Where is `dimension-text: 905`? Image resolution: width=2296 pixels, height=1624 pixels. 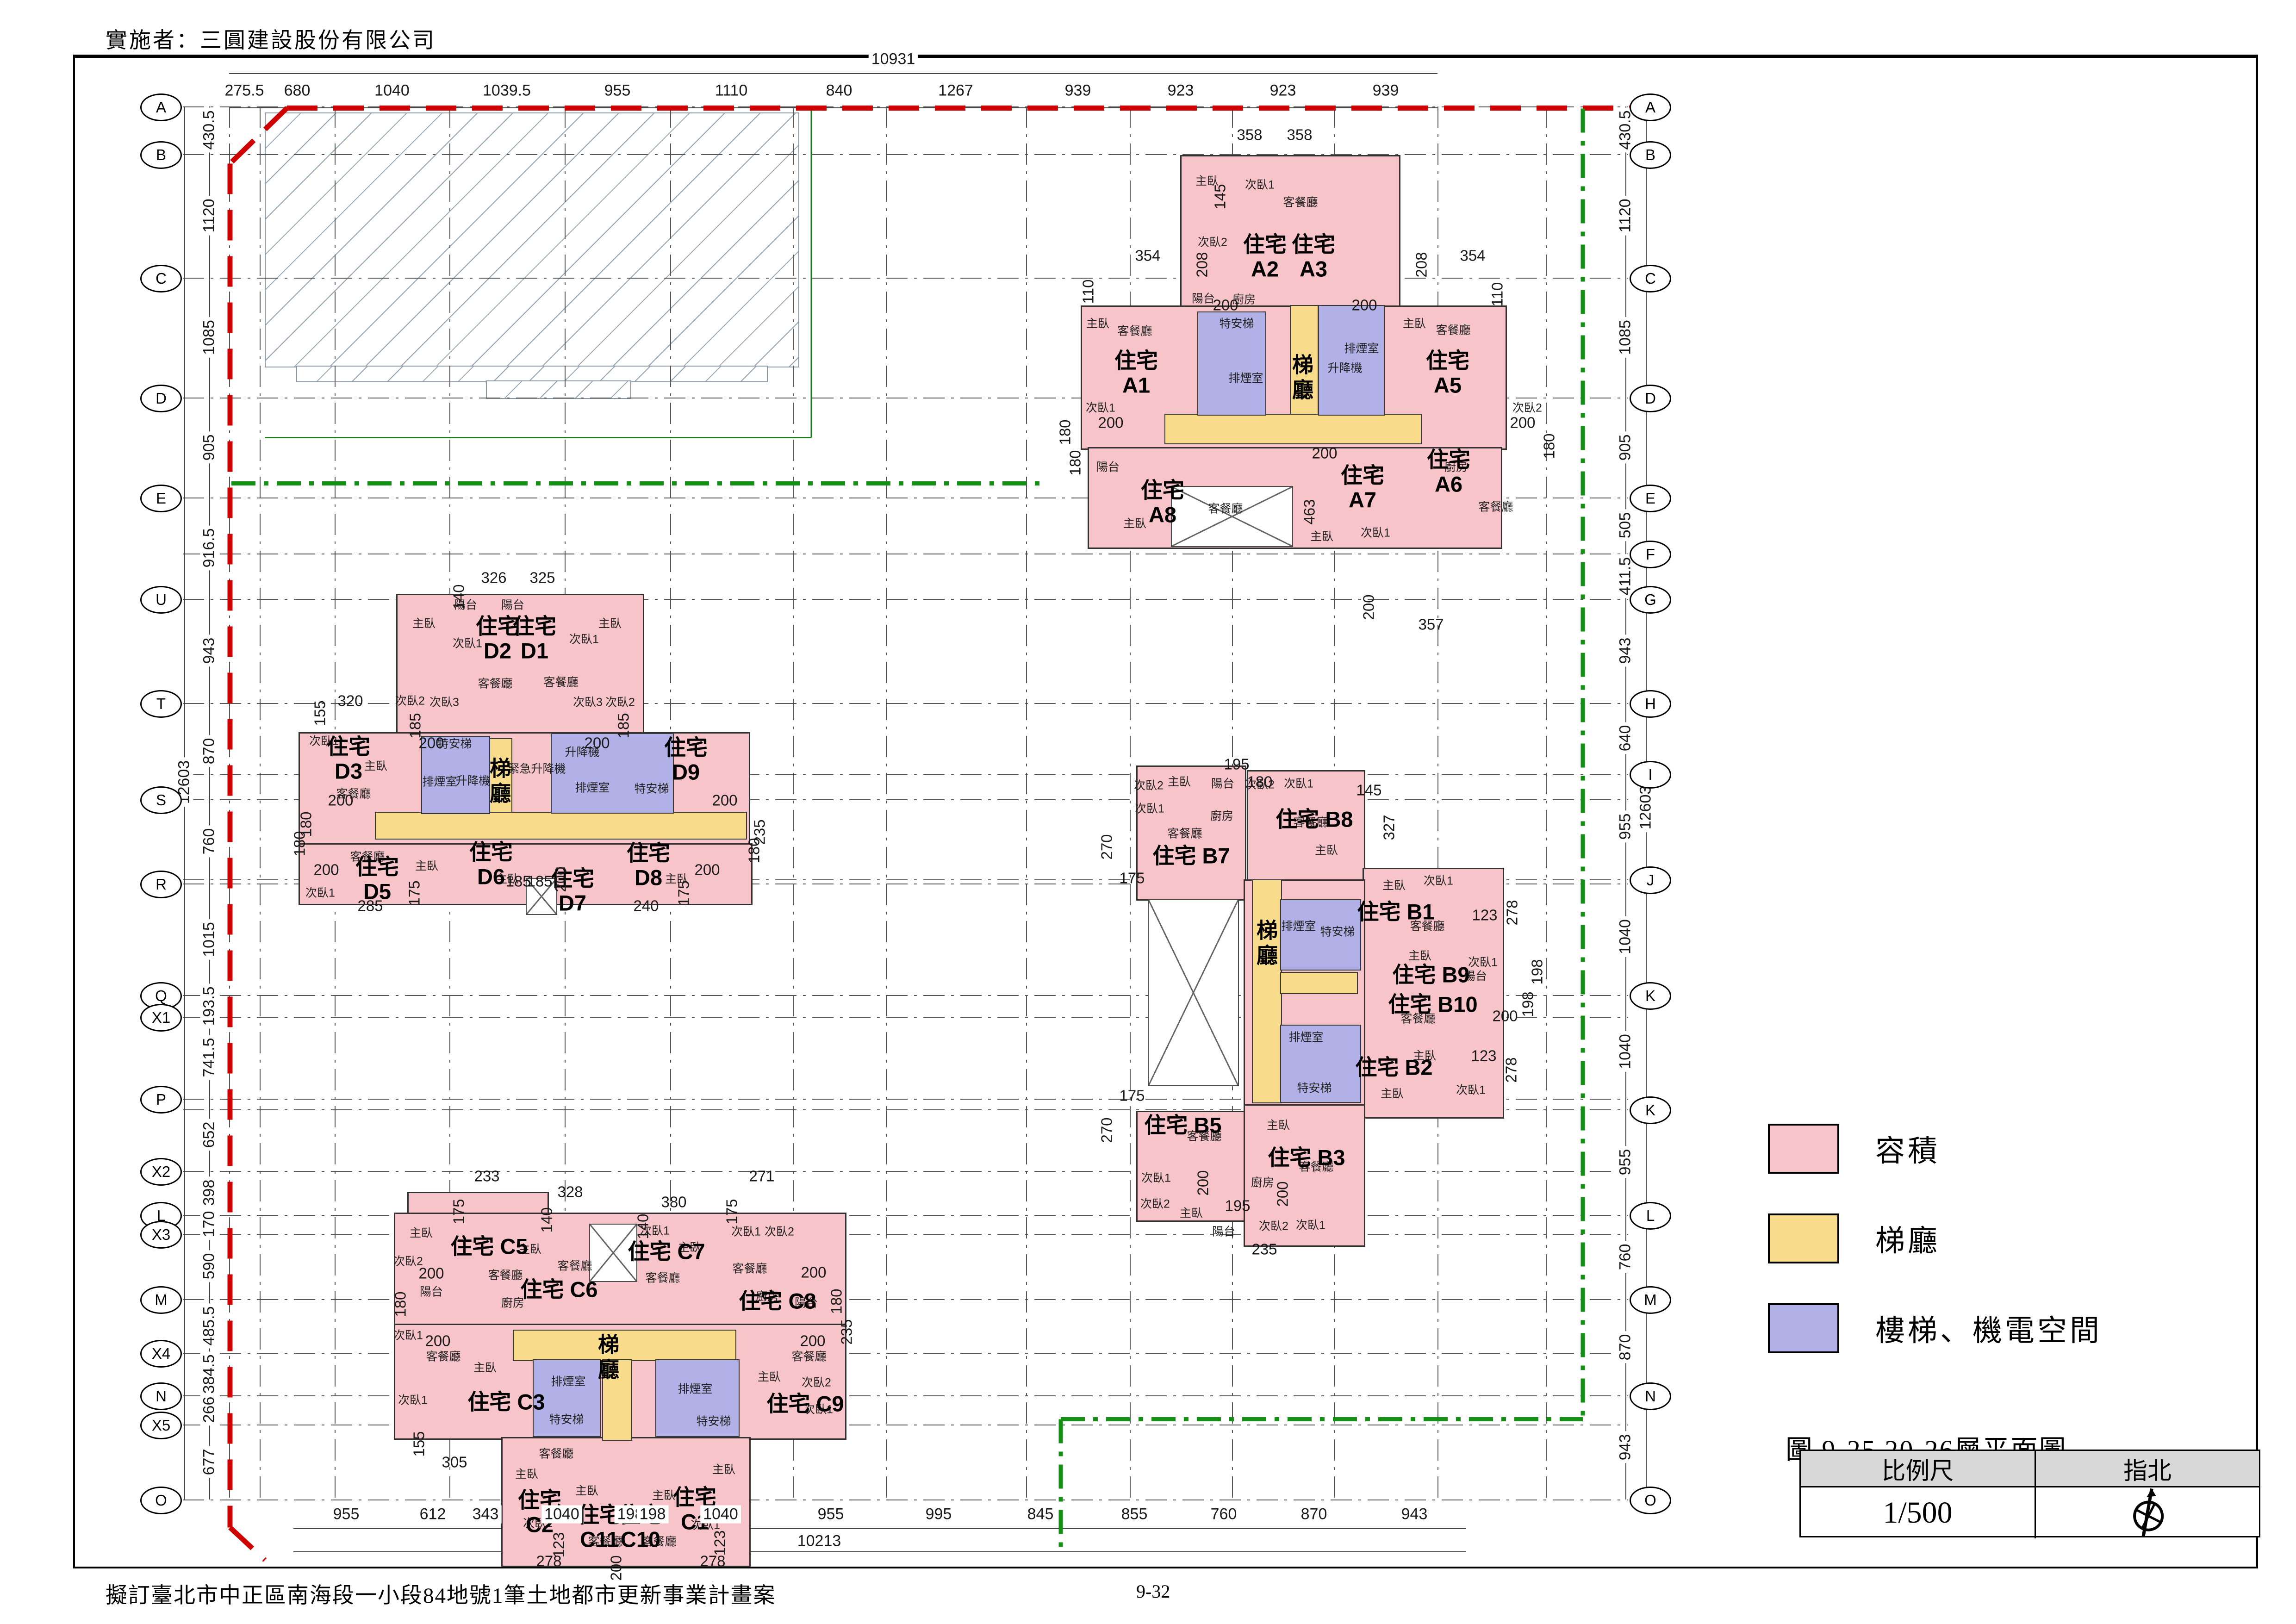 dimension-text: 905 is located at coordinates (1625, 447).